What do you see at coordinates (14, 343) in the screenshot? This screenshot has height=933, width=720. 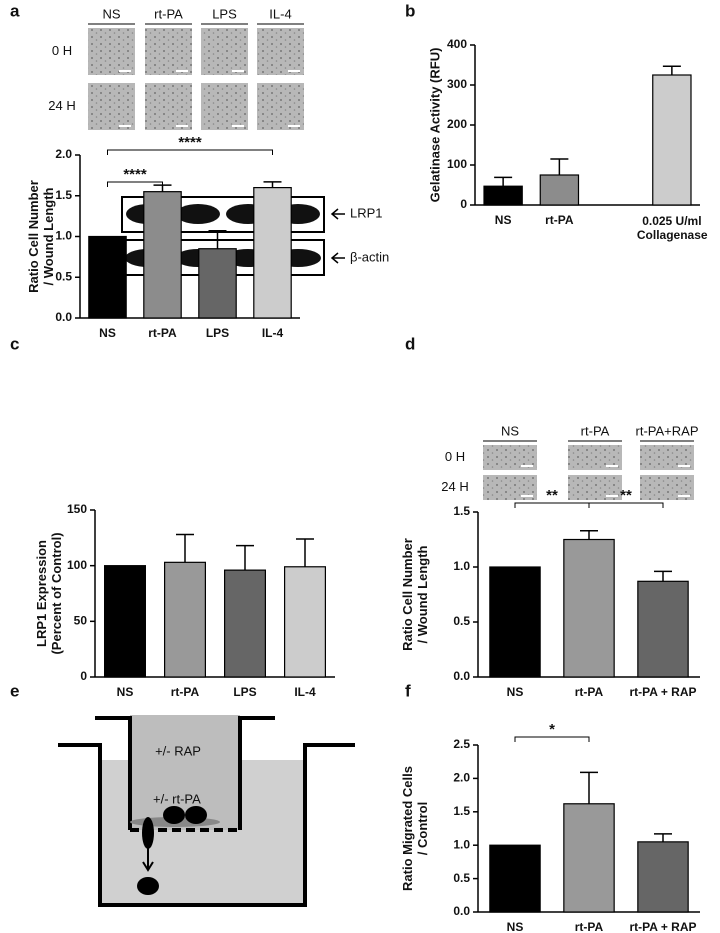 I see `panel-label: c` at bounding box center [14, 343].